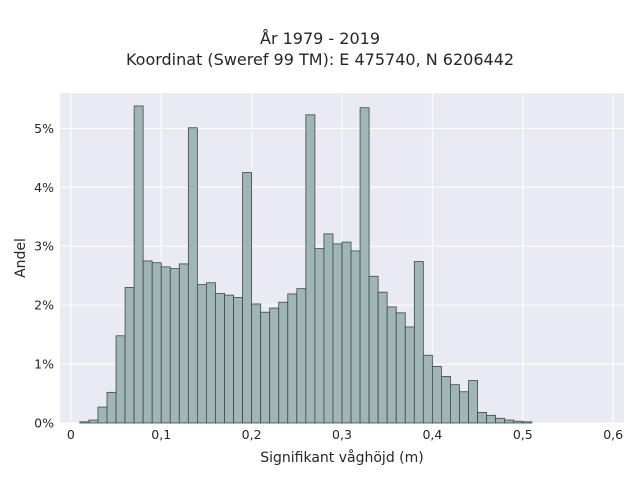 The height and width of the screenshot is (480, 640). What do you see at coordinates (44, 246) in the screenshot?
I see `y-tick-label: 3%` at bounding box center [44, 246].